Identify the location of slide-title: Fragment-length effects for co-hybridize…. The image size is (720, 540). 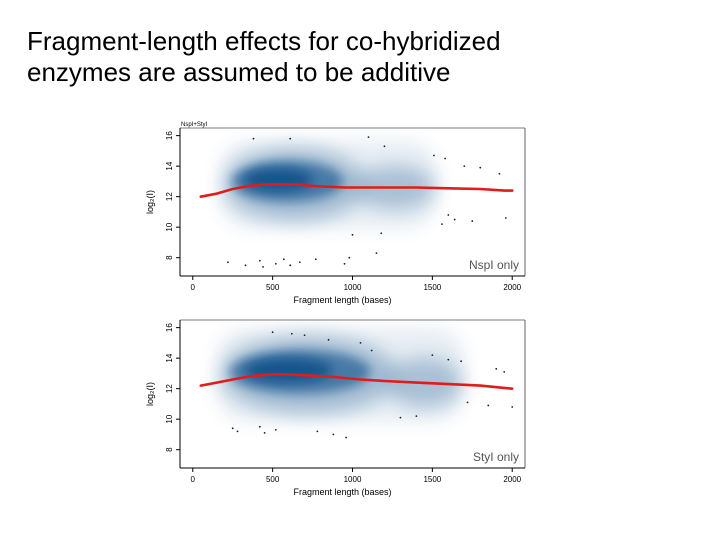
(264, 56).